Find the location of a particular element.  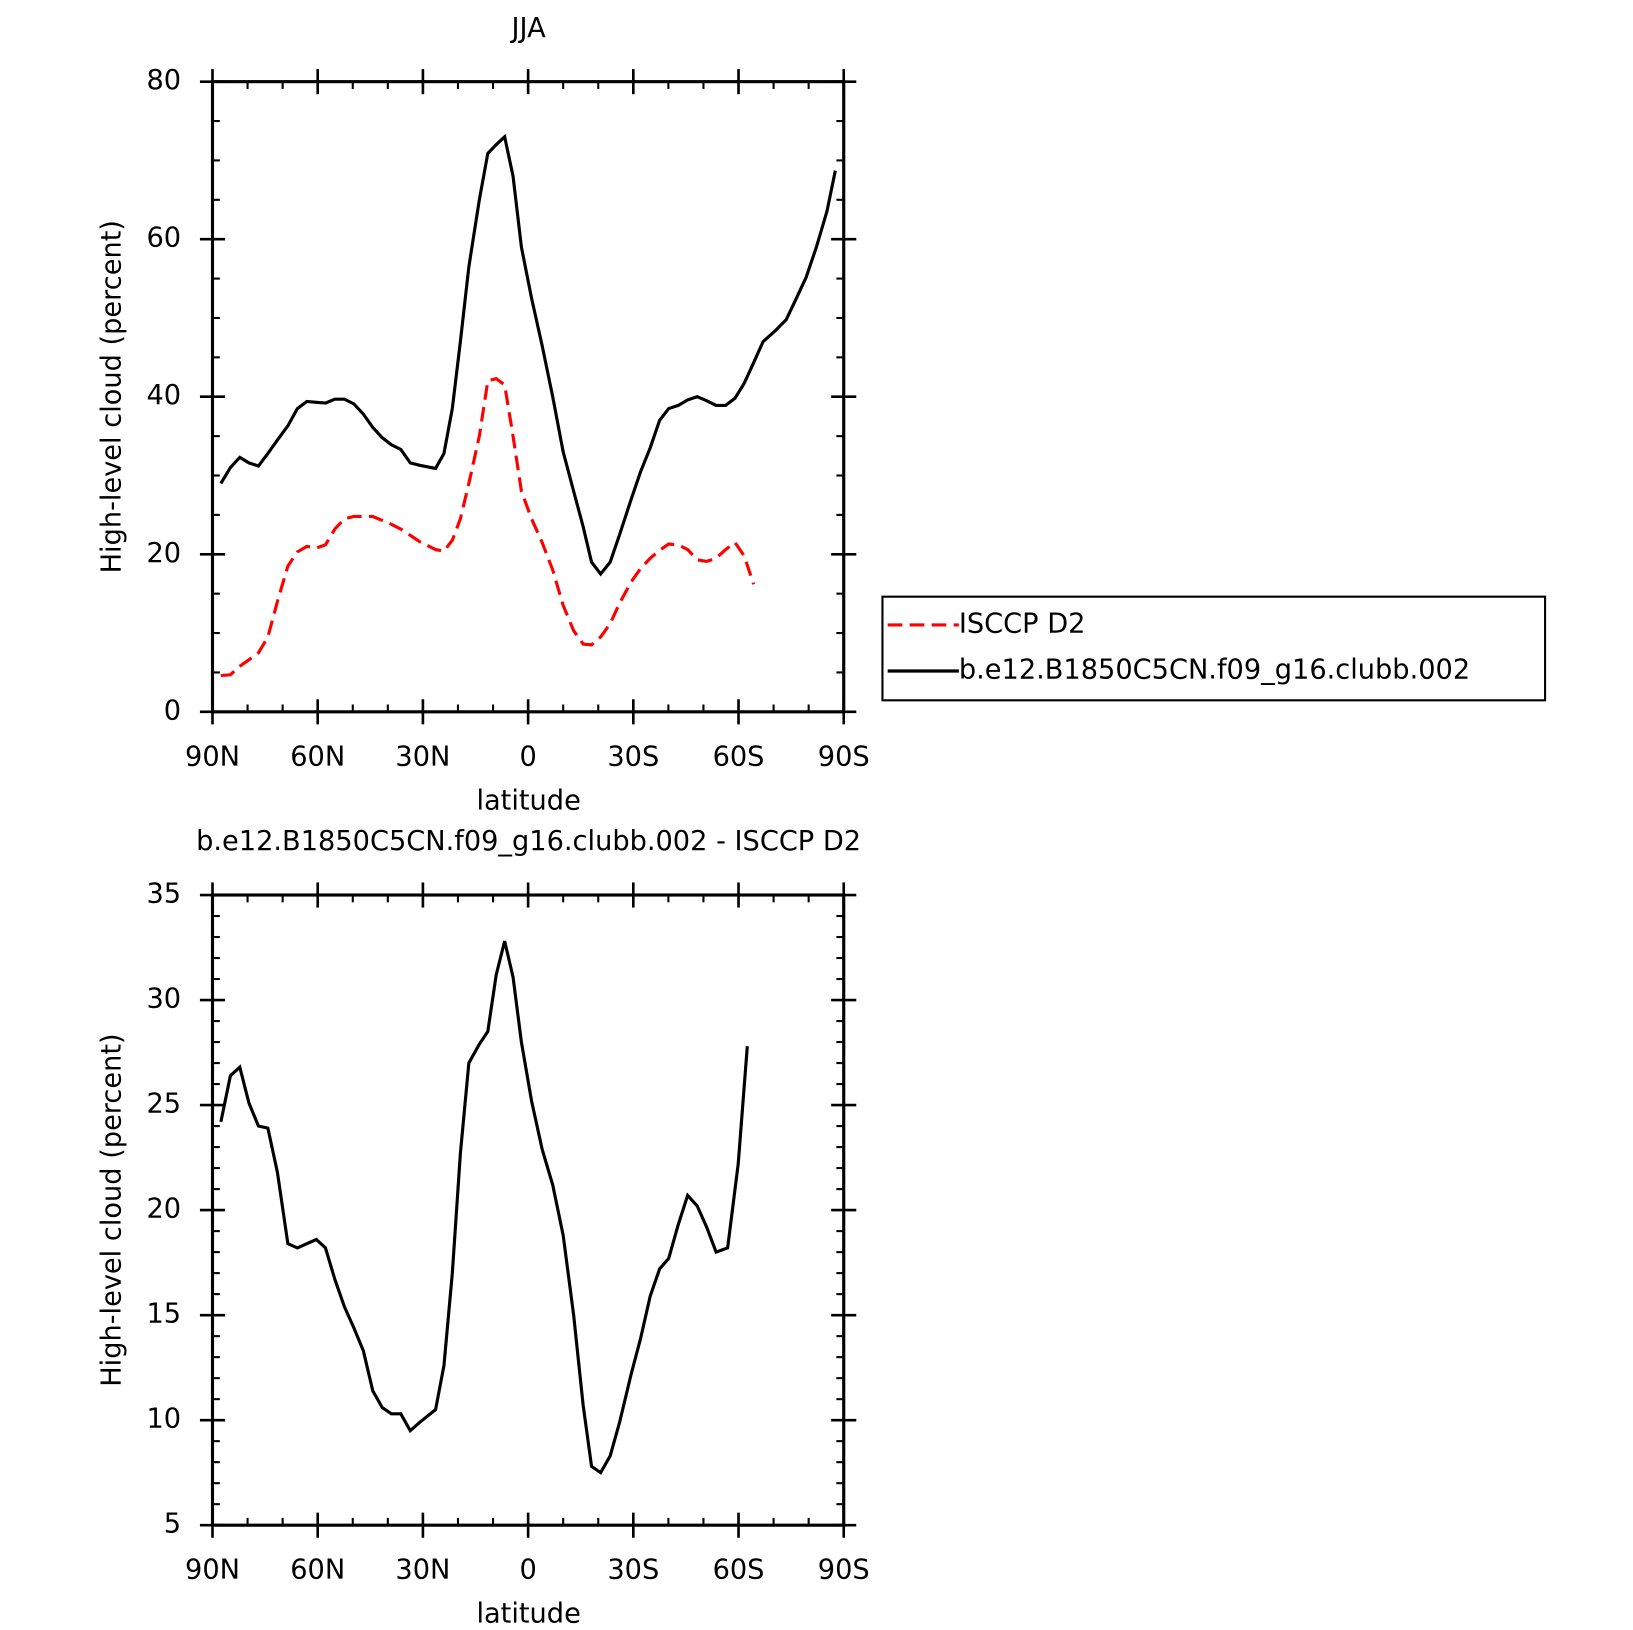

y-tick-label: 40 is located at coordinates (163, 395).